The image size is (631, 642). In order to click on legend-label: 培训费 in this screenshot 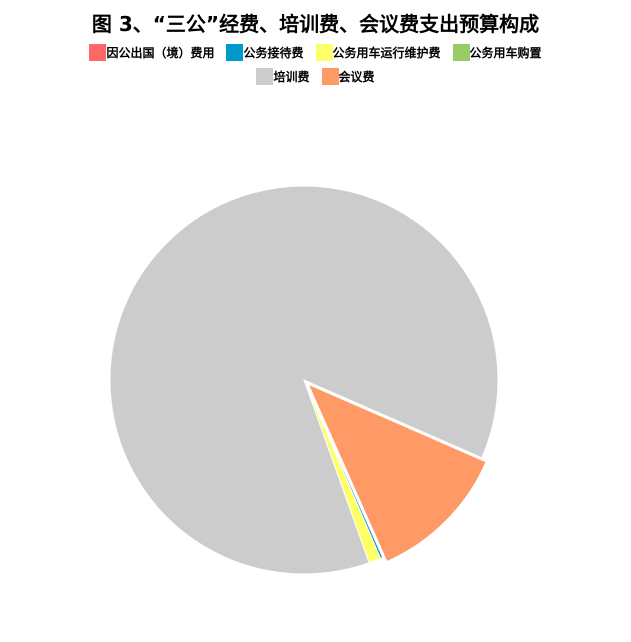, I will do `click(291, 77)`.